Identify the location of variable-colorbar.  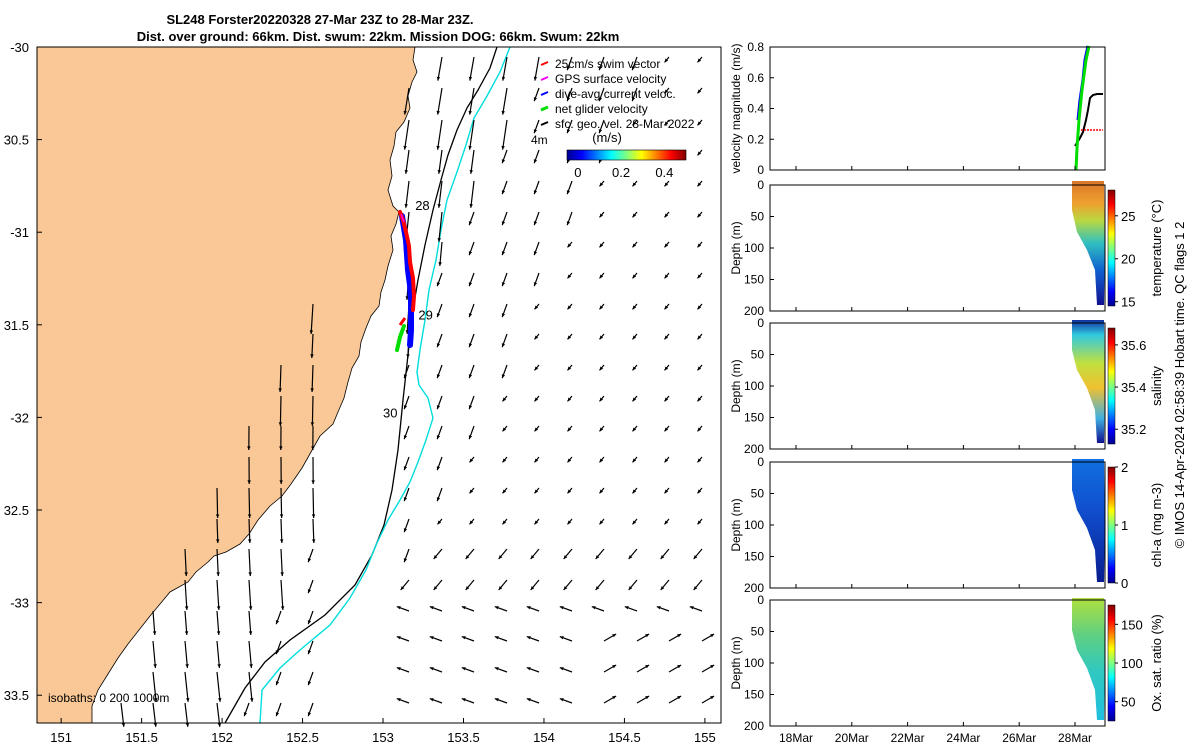
(1111, 248).